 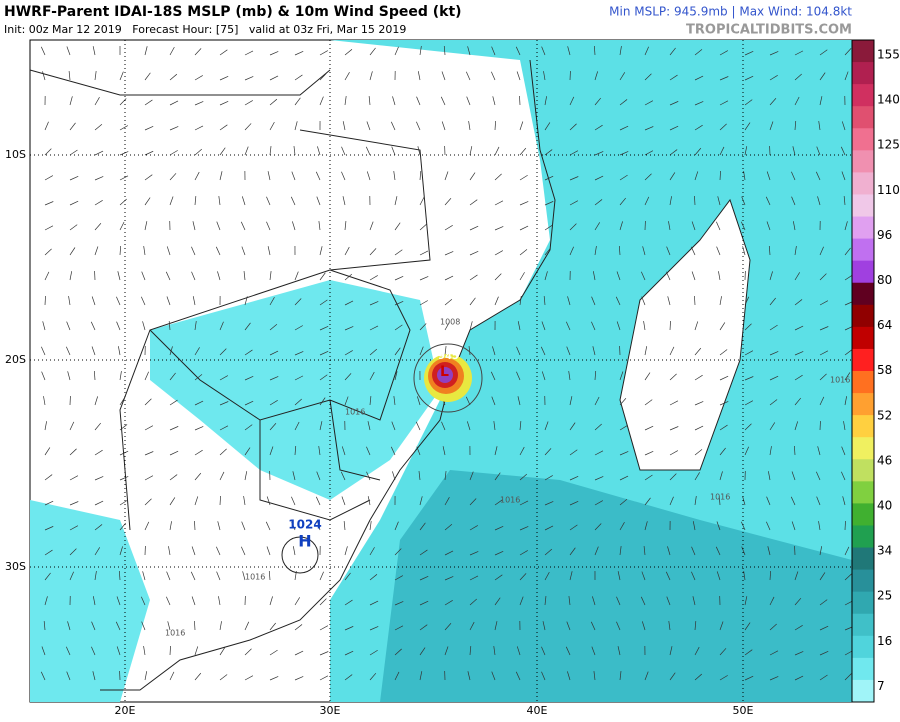 I want to click on lon-label: 50E, so click(x=743, y=710).